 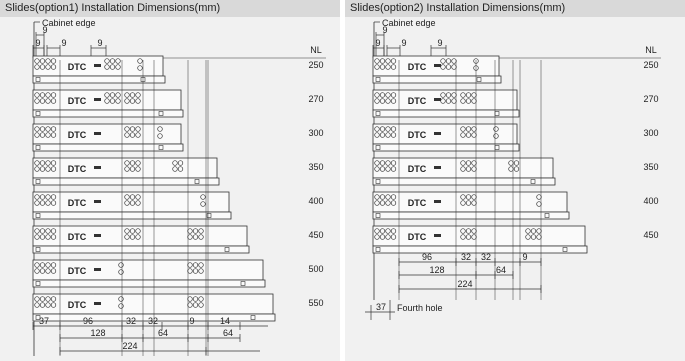 I want to click on nl-value: 450, so click(x=315, y=235).